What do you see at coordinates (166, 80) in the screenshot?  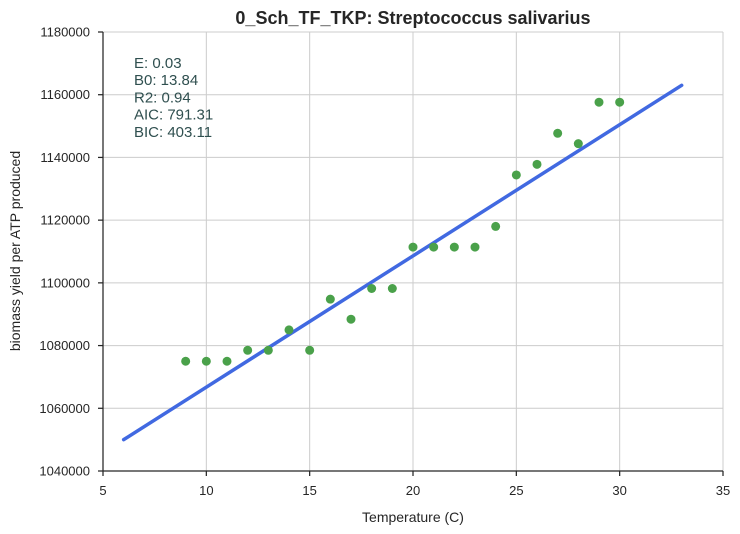 I see `fit-stat-line: B0: 13.84` at bounding box center [166, 80].